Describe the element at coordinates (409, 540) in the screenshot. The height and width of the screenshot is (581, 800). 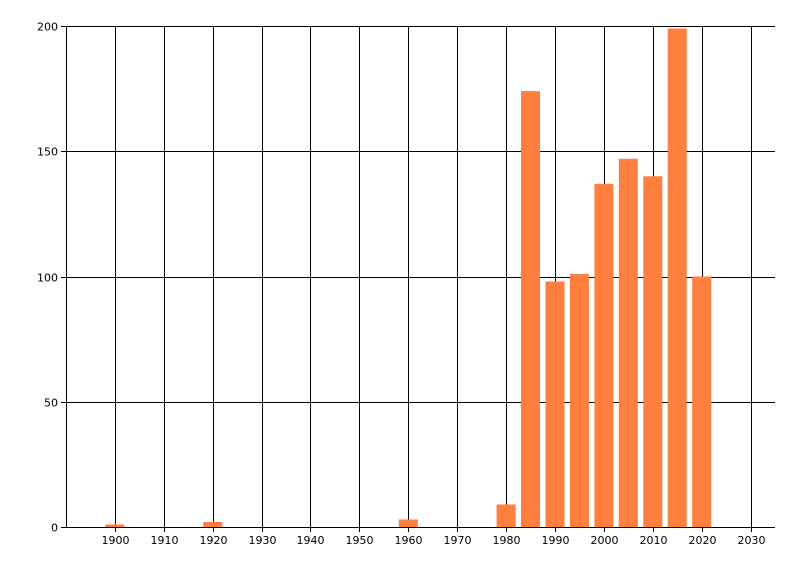
I see `x-tick-label: 1960` at that location.